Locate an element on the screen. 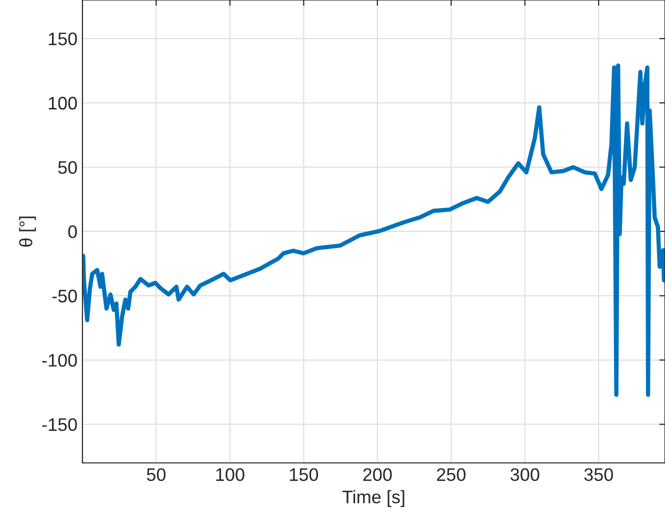 This screenshot has width=665, height=526. y-tick-label: 150 is located at coordinates (62, 39).